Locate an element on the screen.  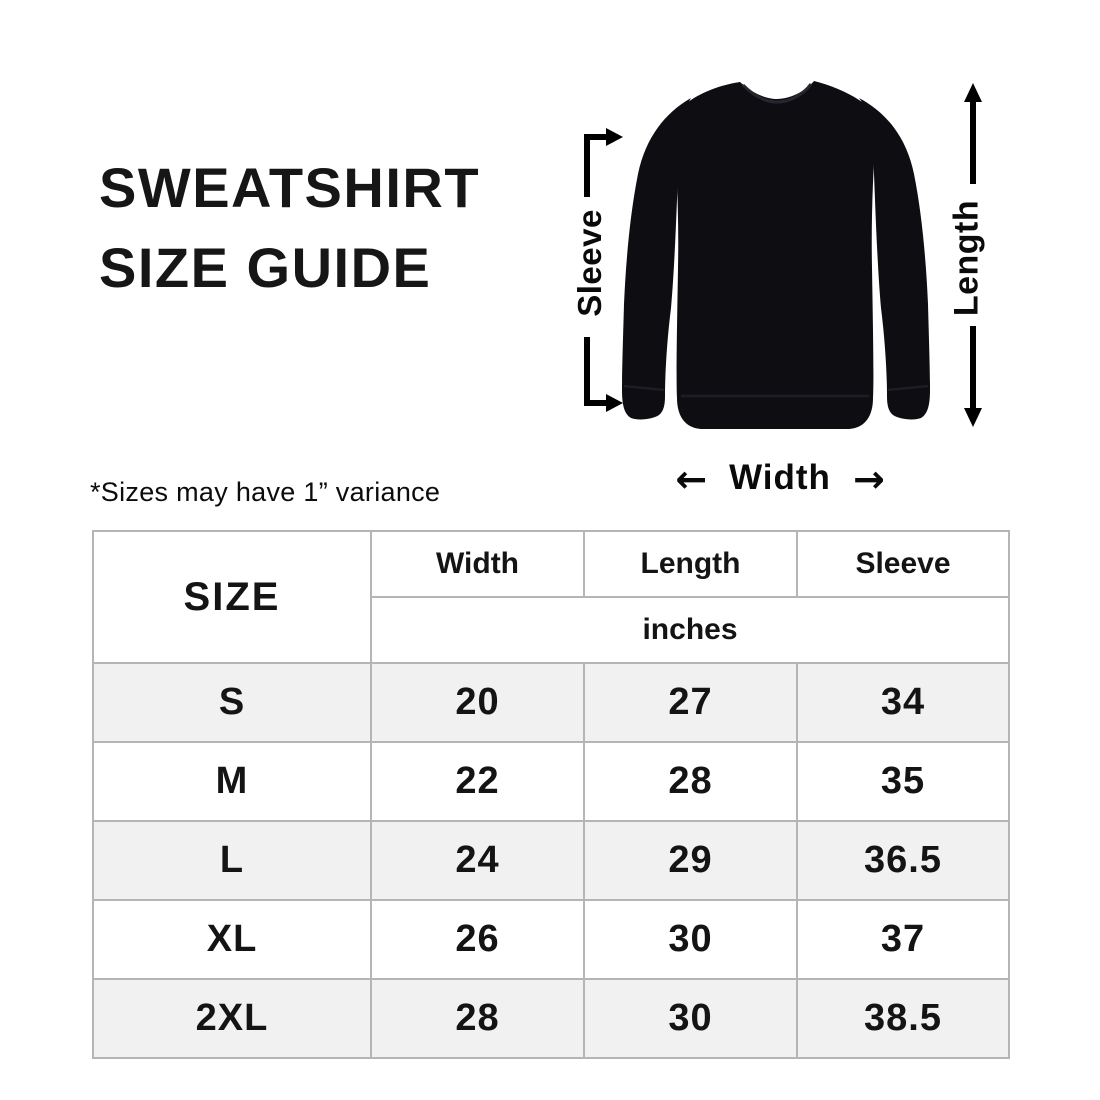
variance-note: *Sizes may have 1” variance is located at coordinates (265, 492).